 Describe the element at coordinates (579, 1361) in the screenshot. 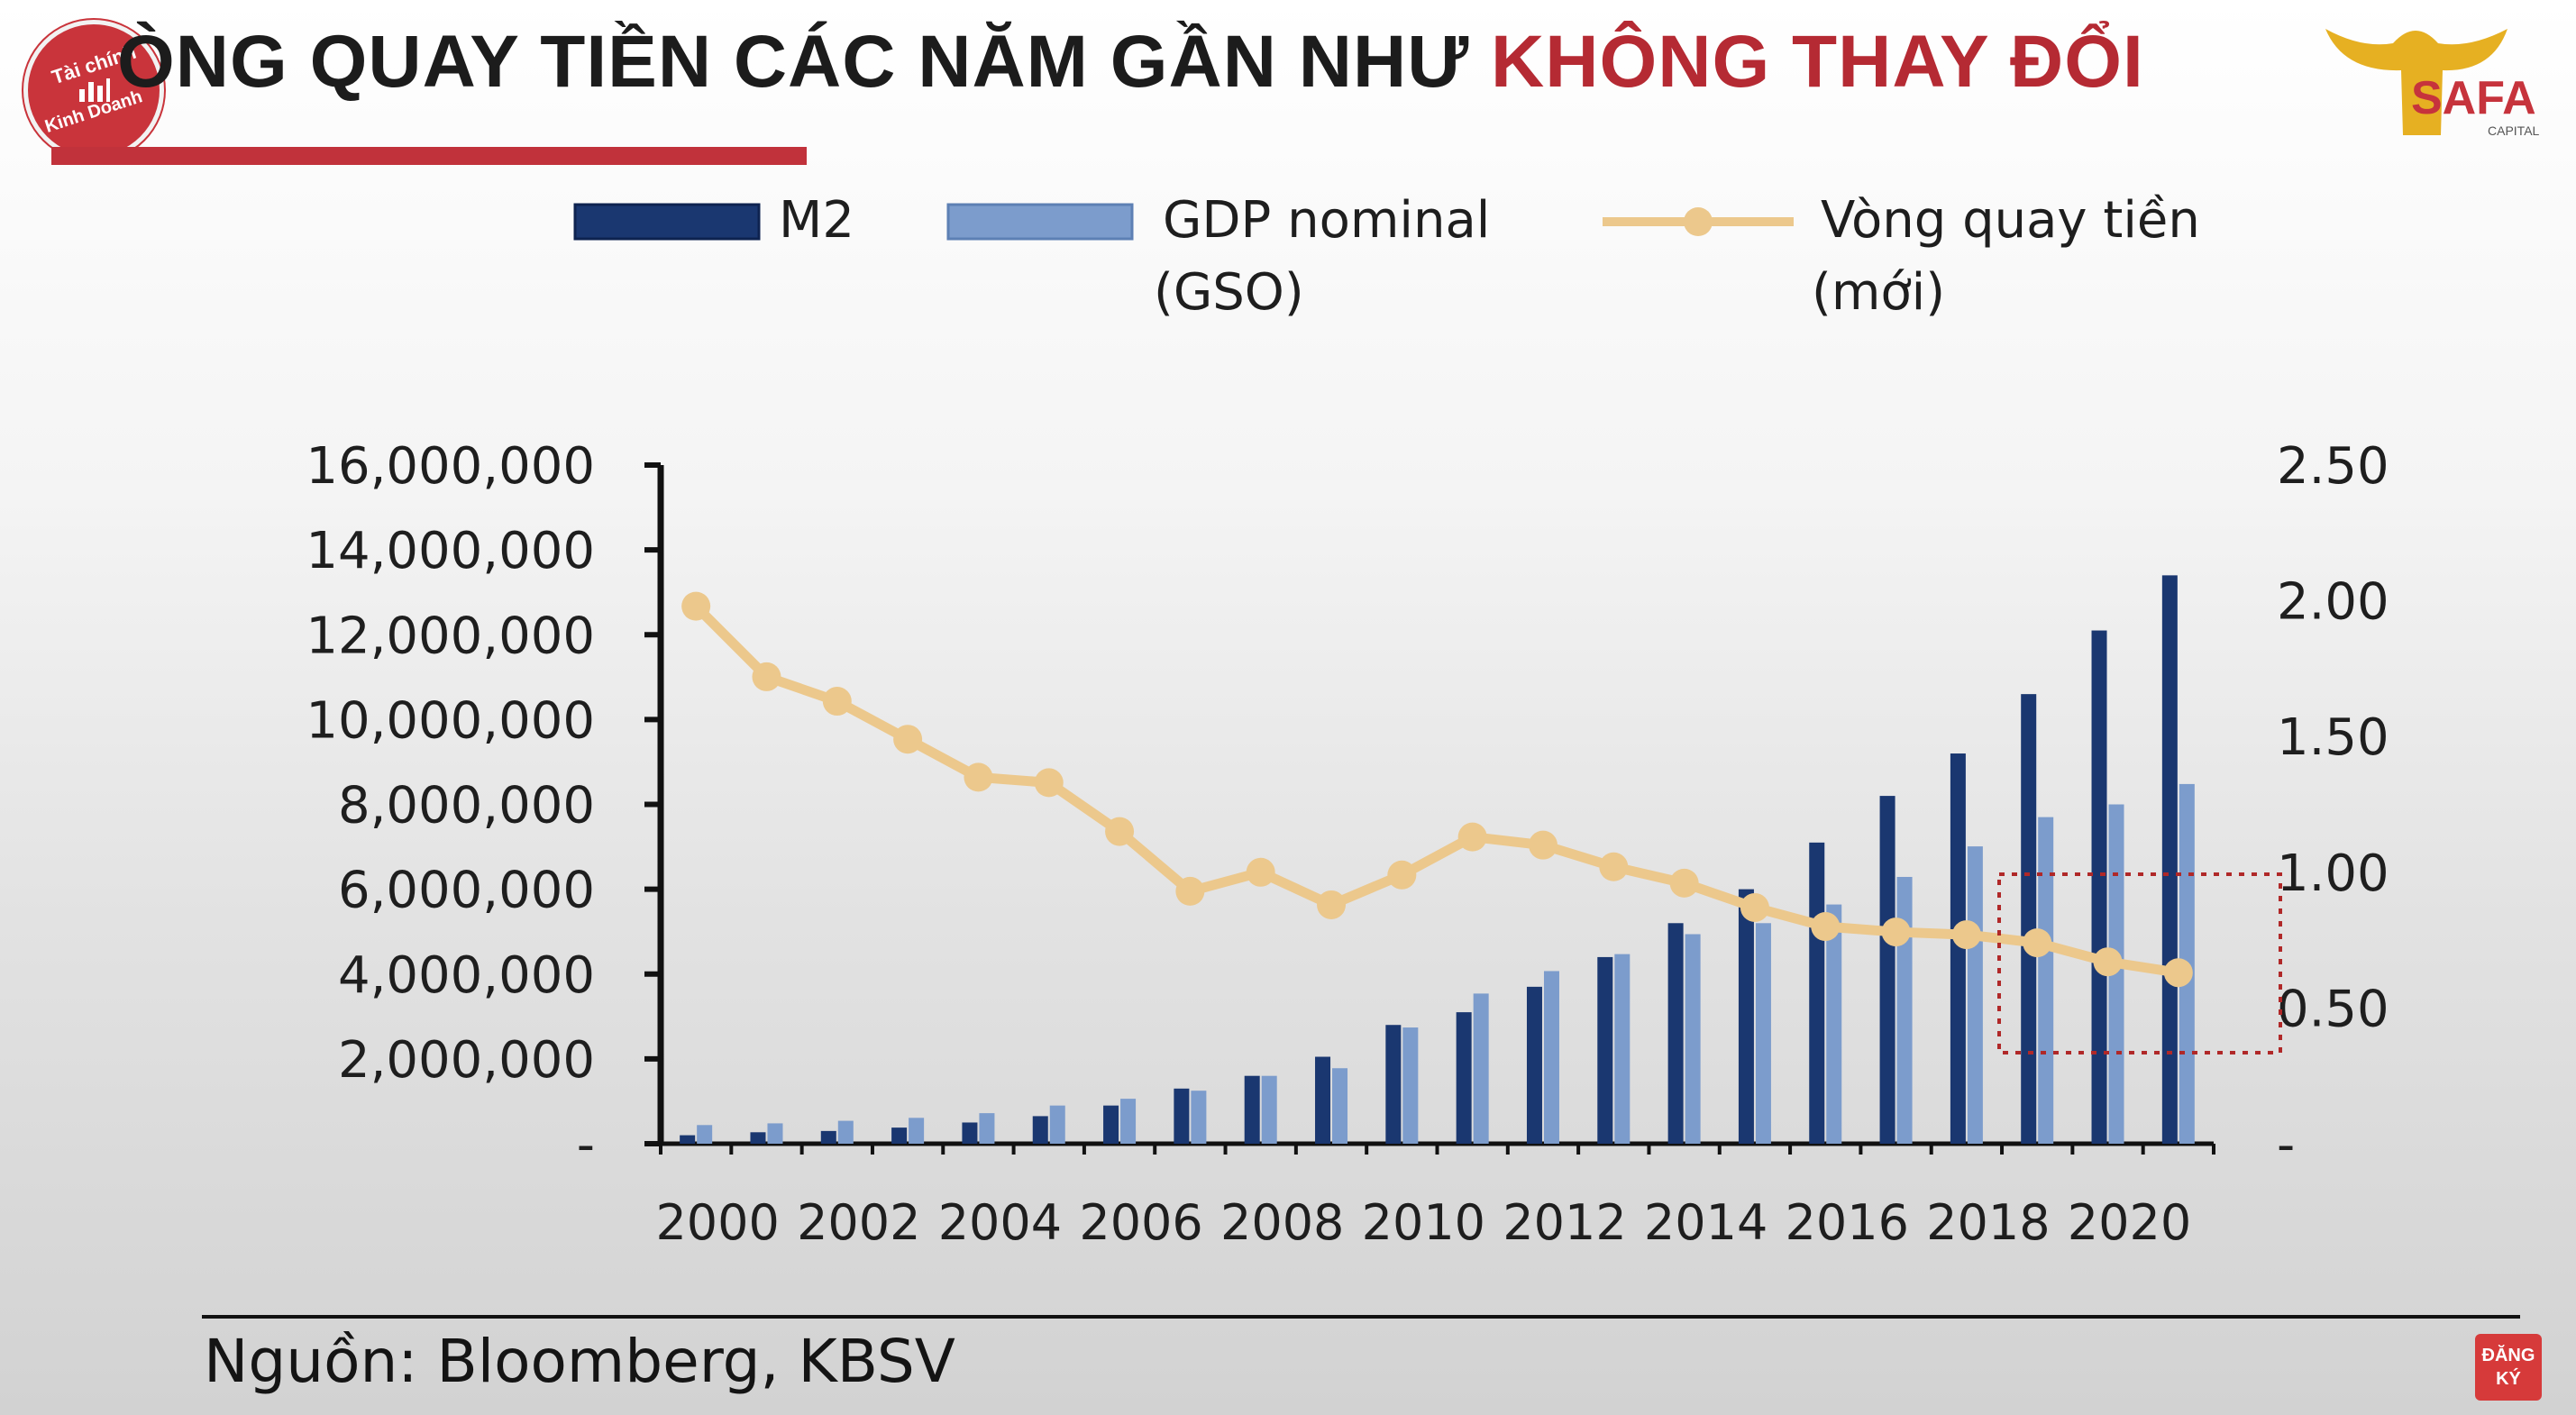

I see `source-text: Nguồn: Bloomberg, KBSV` at that location.